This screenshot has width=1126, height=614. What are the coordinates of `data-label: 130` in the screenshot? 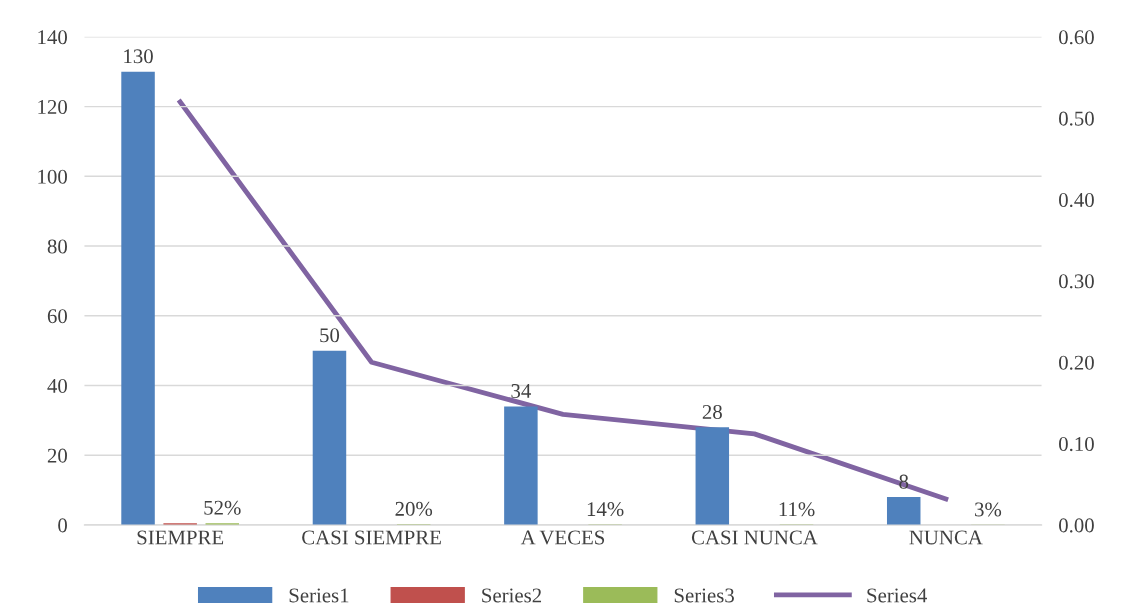 It's located at (138, 56).